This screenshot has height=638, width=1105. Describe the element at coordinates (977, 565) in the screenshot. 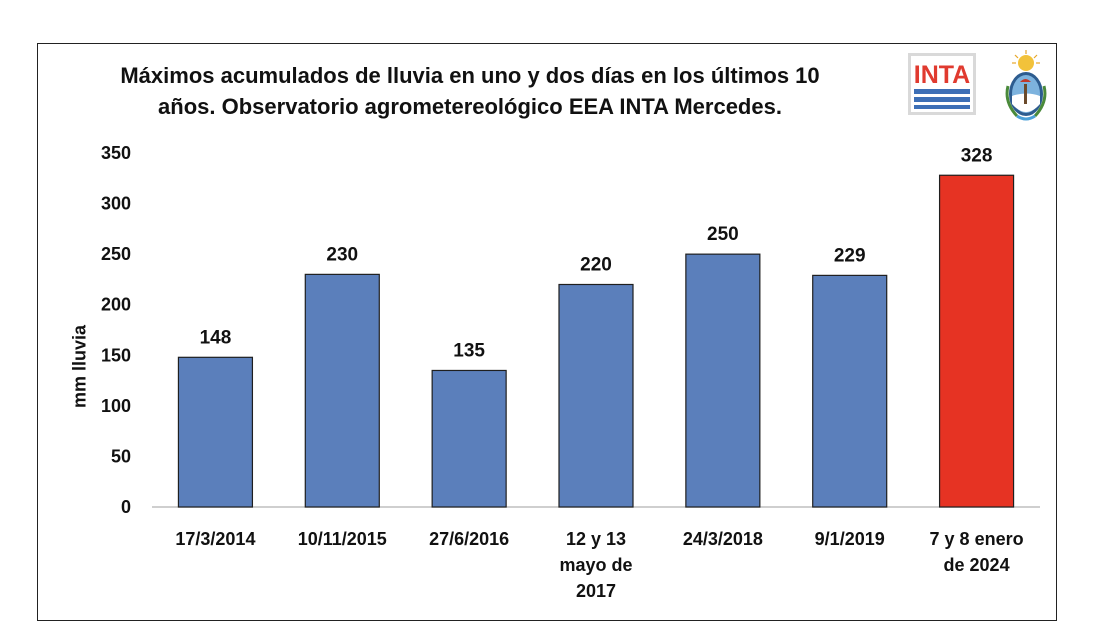

I see `x-tick-label: de 2024` at that location.